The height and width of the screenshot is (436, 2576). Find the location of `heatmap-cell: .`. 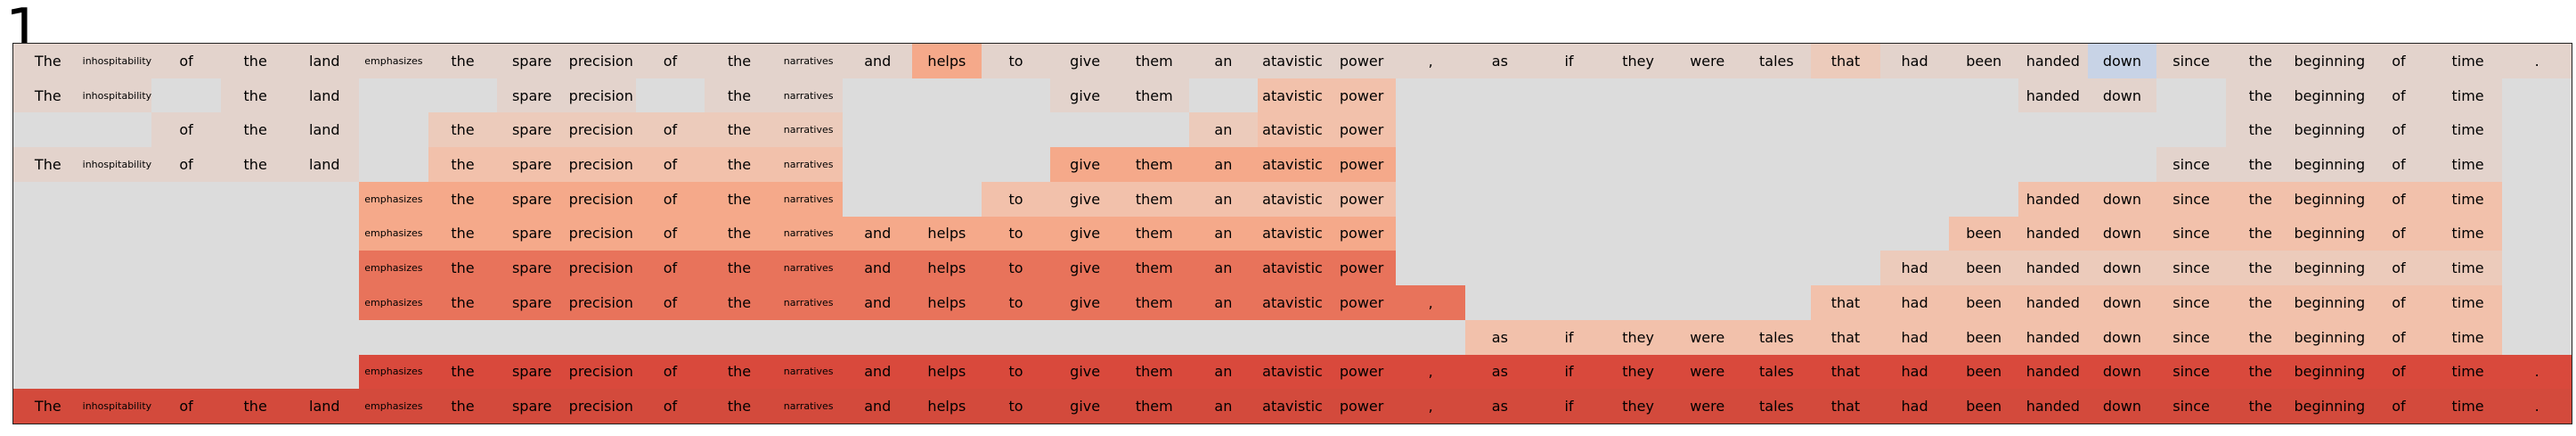

heatmap-cell: . is located at coordinates (2537, 372).